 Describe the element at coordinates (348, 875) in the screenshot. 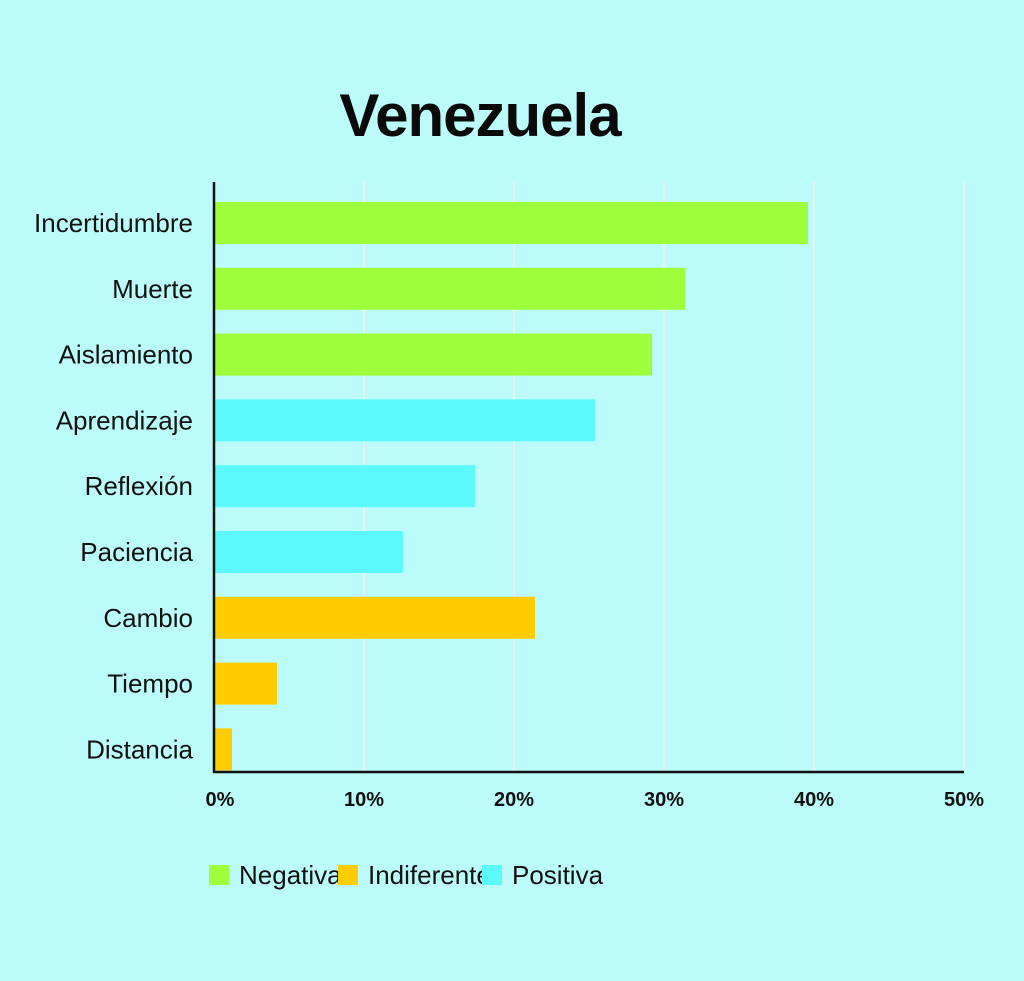

I see `legend-swatch-indiferente` at that location.